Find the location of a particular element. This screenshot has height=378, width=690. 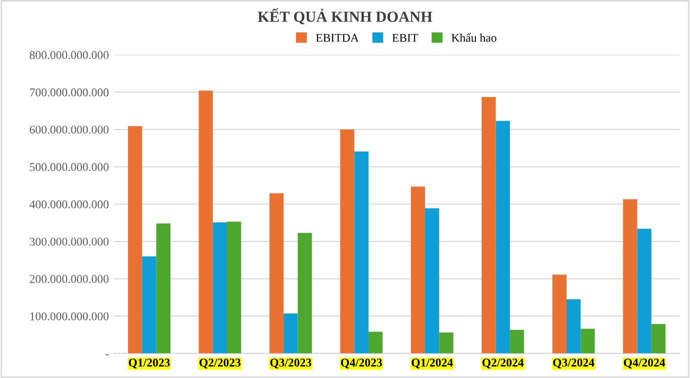

x-tick-label: Q3/2023 is located at coordinates (291, 363).